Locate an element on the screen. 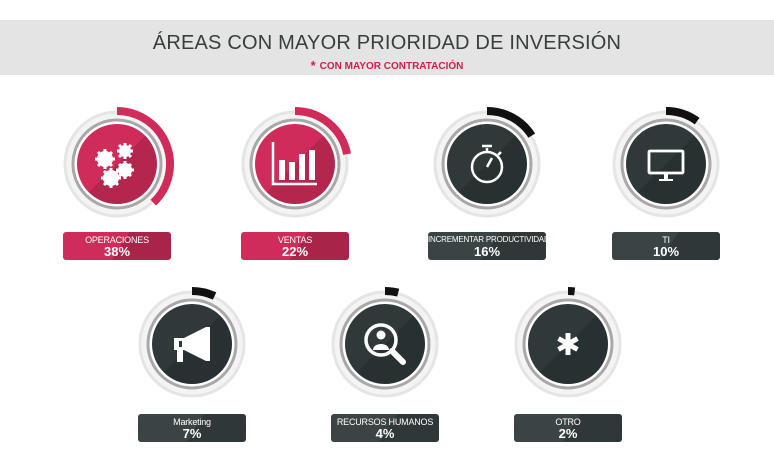 The width and height of the screenshot is (774, 464). area-badge: OPERACIONES 38% is located at coordinates (117, 246).